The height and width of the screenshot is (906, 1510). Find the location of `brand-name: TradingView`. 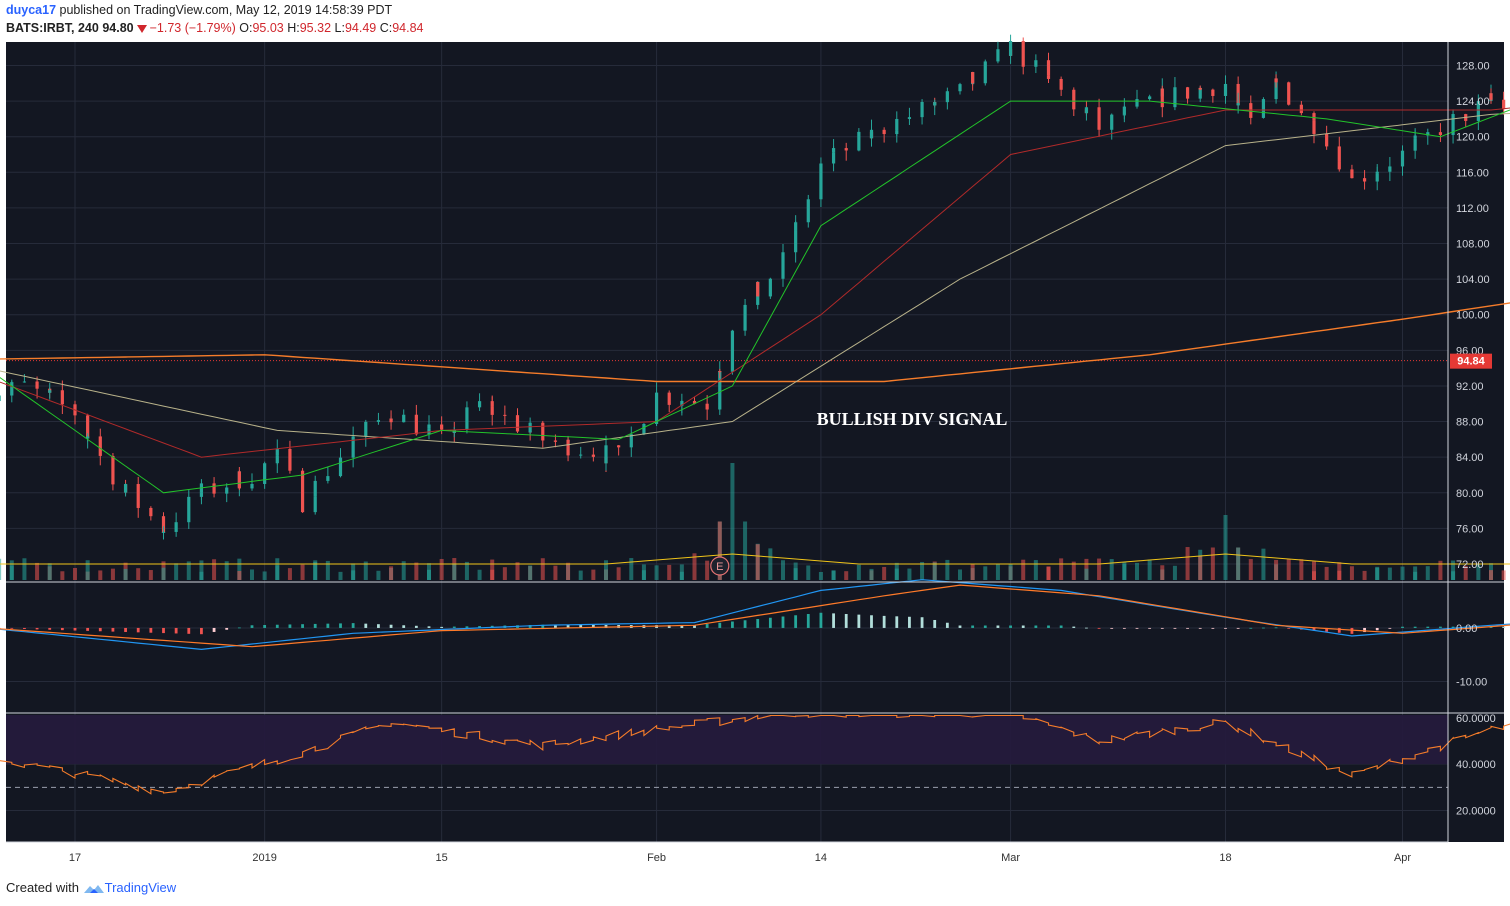

brand-name: TradingView is located at coordinates (140, 887).